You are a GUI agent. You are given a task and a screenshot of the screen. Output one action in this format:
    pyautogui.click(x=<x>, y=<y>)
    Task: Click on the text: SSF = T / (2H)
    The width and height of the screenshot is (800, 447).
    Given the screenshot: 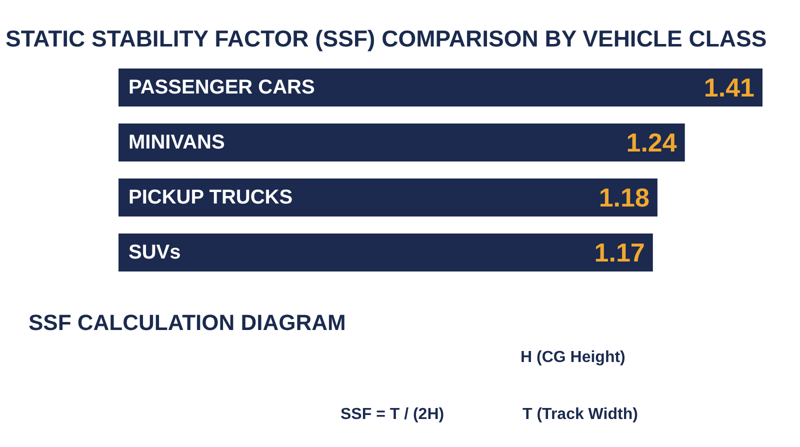 What is the action you would take?
    pyautogui.click(x=392, y=414)
    